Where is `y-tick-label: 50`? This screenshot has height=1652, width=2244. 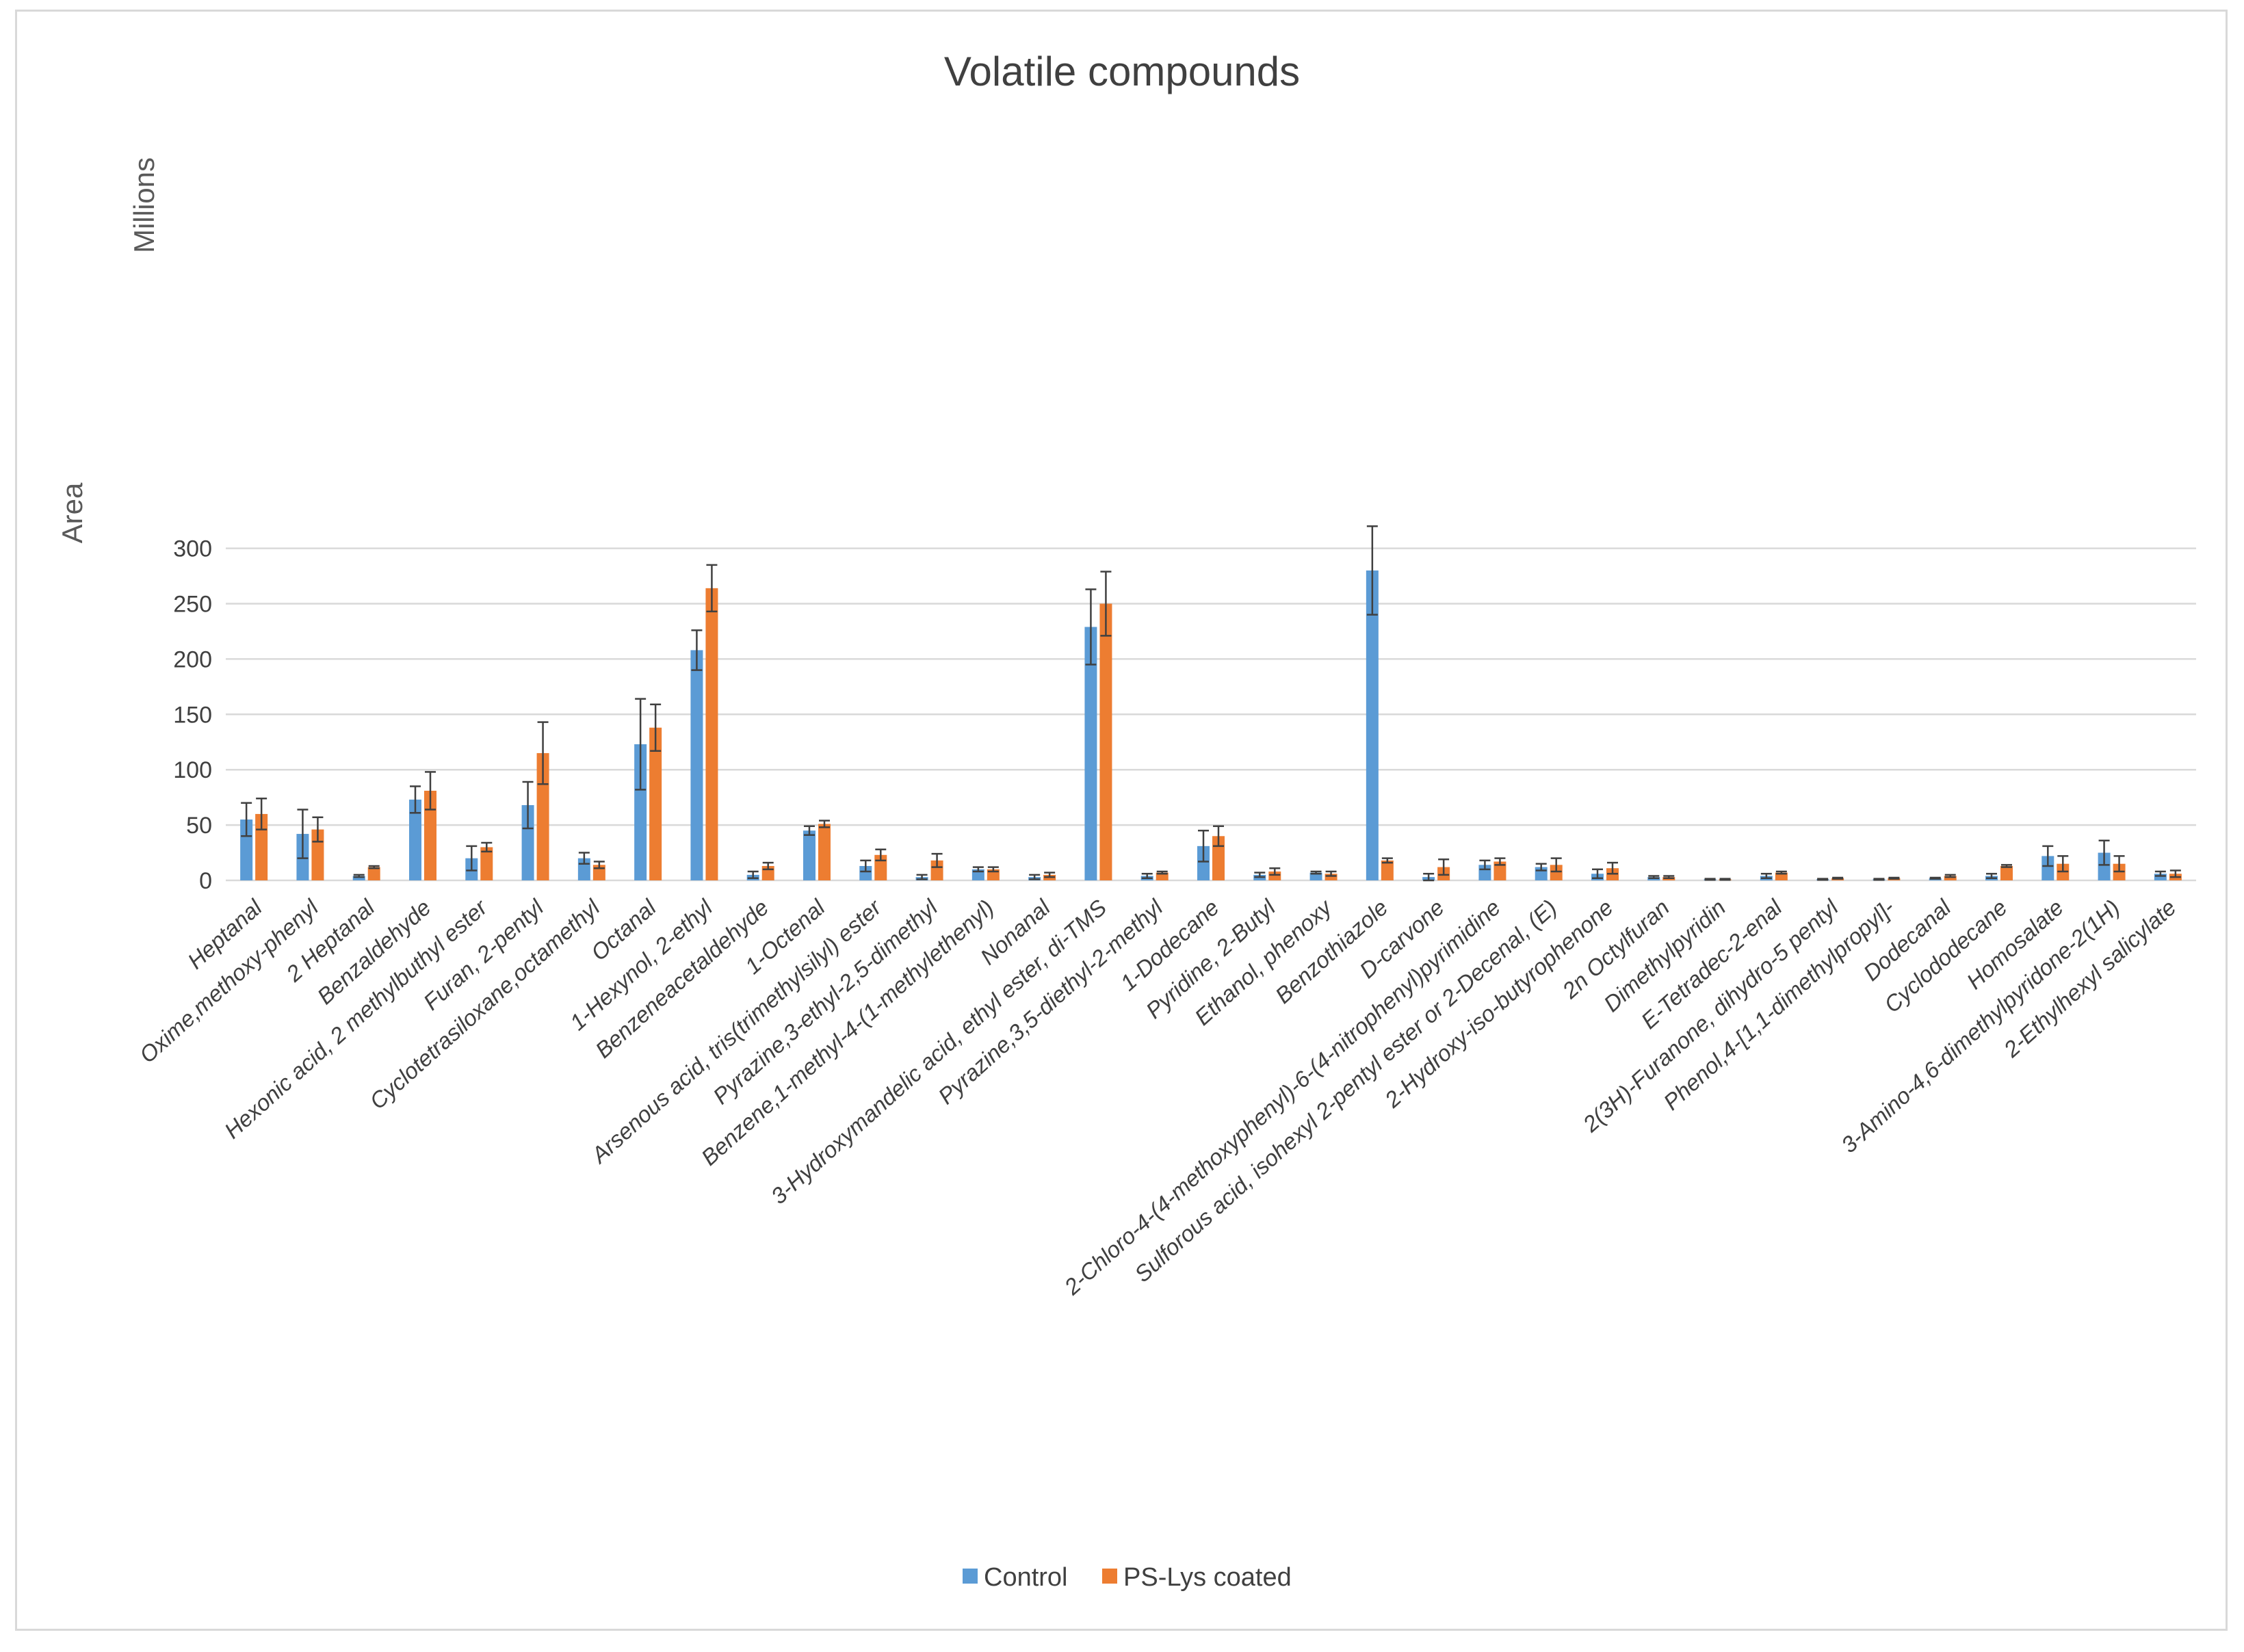
y-tick-label: 50 is located at coordinates (199, 826).